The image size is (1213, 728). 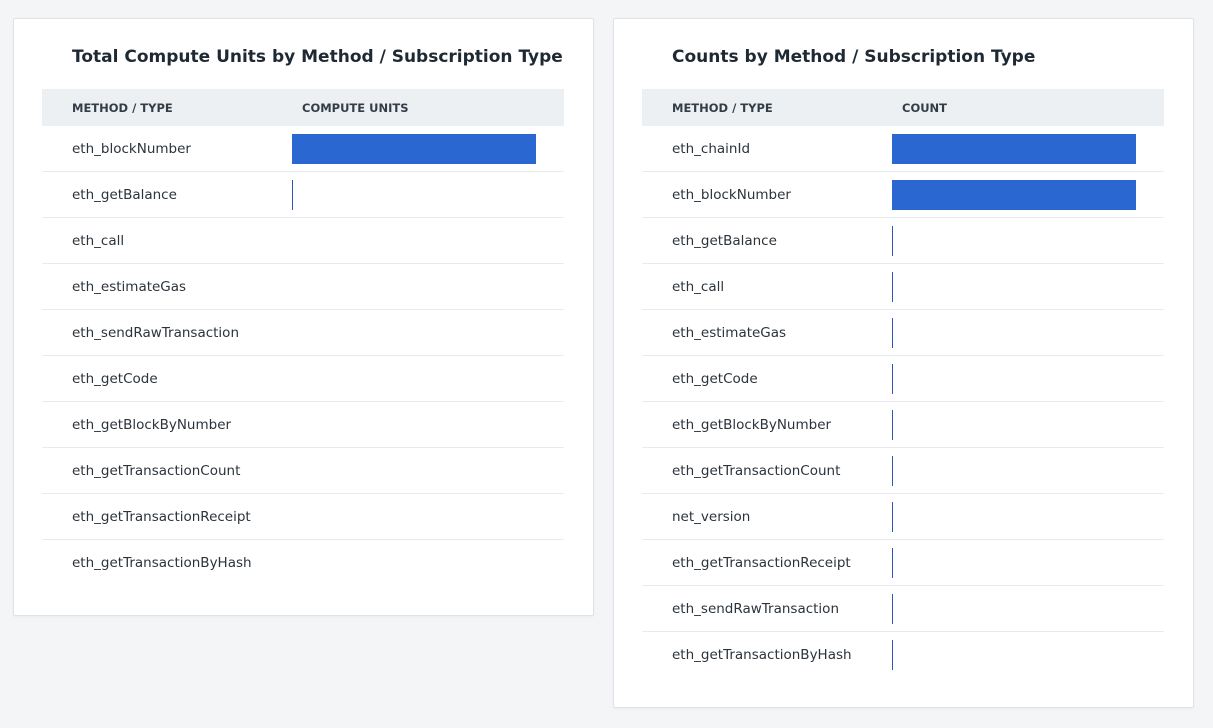 I want to click on table-header: METHOD / TYPE COUNT, so click(x=903, y=107).